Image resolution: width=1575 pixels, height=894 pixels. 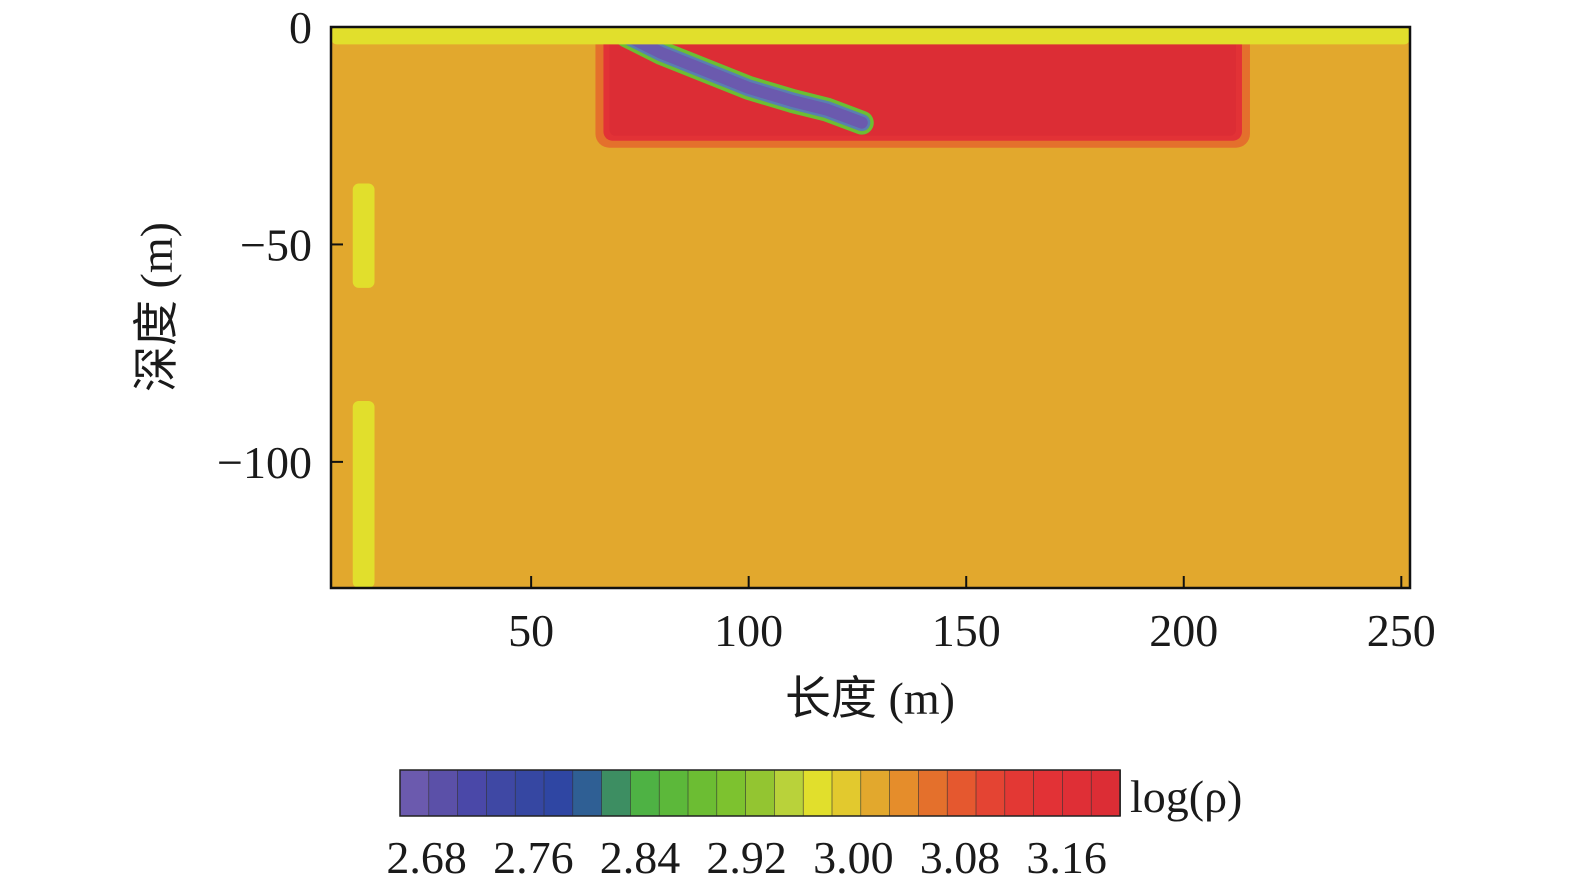 I want to click on colorbar-frame, so click(x=760, y=793).